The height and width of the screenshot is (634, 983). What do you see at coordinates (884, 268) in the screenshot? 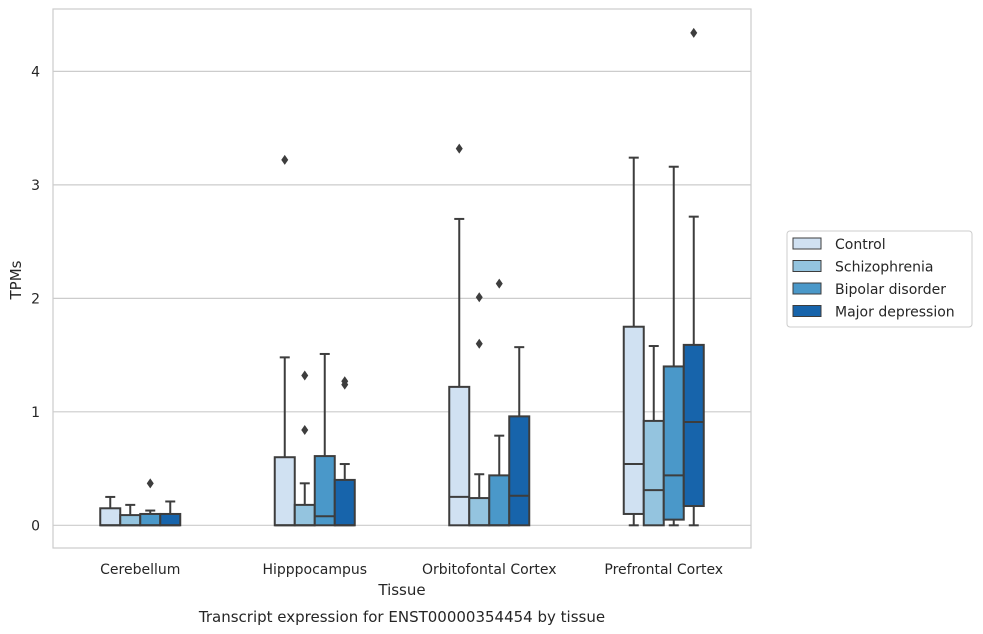
I see `legend-label: Schizophrenia` at bounding box center [884, 268].